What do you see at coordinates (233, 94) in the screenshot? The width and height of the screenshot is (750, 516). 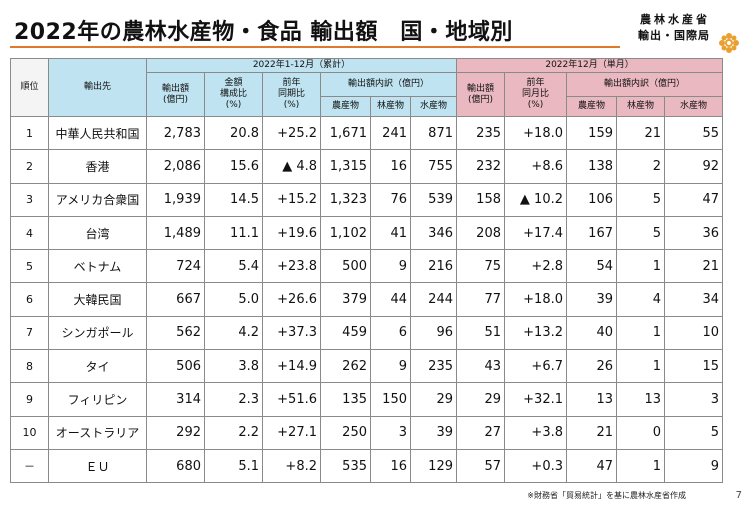 I see `header-share: 金額 構成比 (%)` at bounding box center [233, 94].